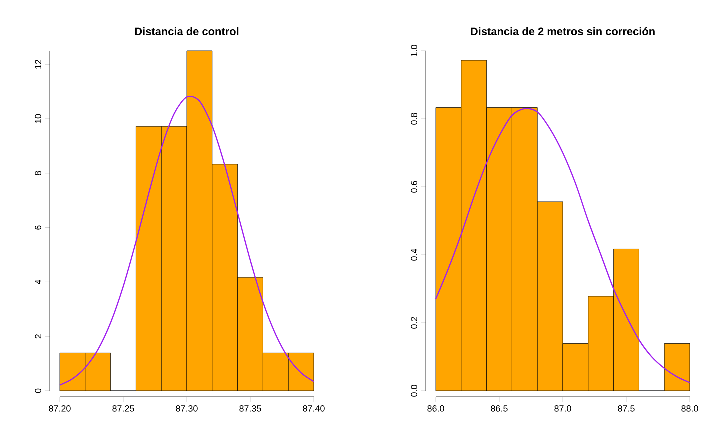 The image size is (708, 439). Describe the element at coordinates (414, 51) in the screenshot. I see `y-tick-label: 1.0` at that location.